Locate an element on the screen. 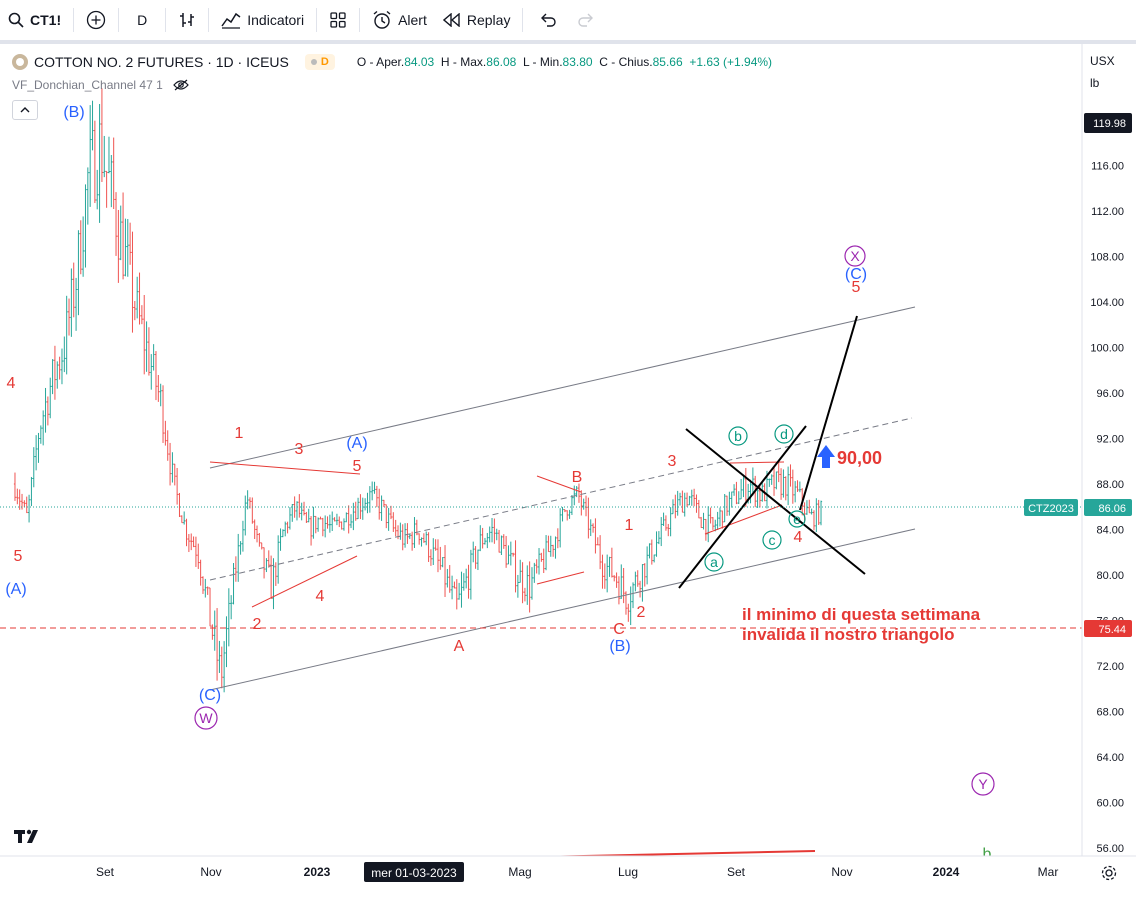 The image size is (1136, 898). indicators-button: Indicatori is located at coordinates (262, 20).